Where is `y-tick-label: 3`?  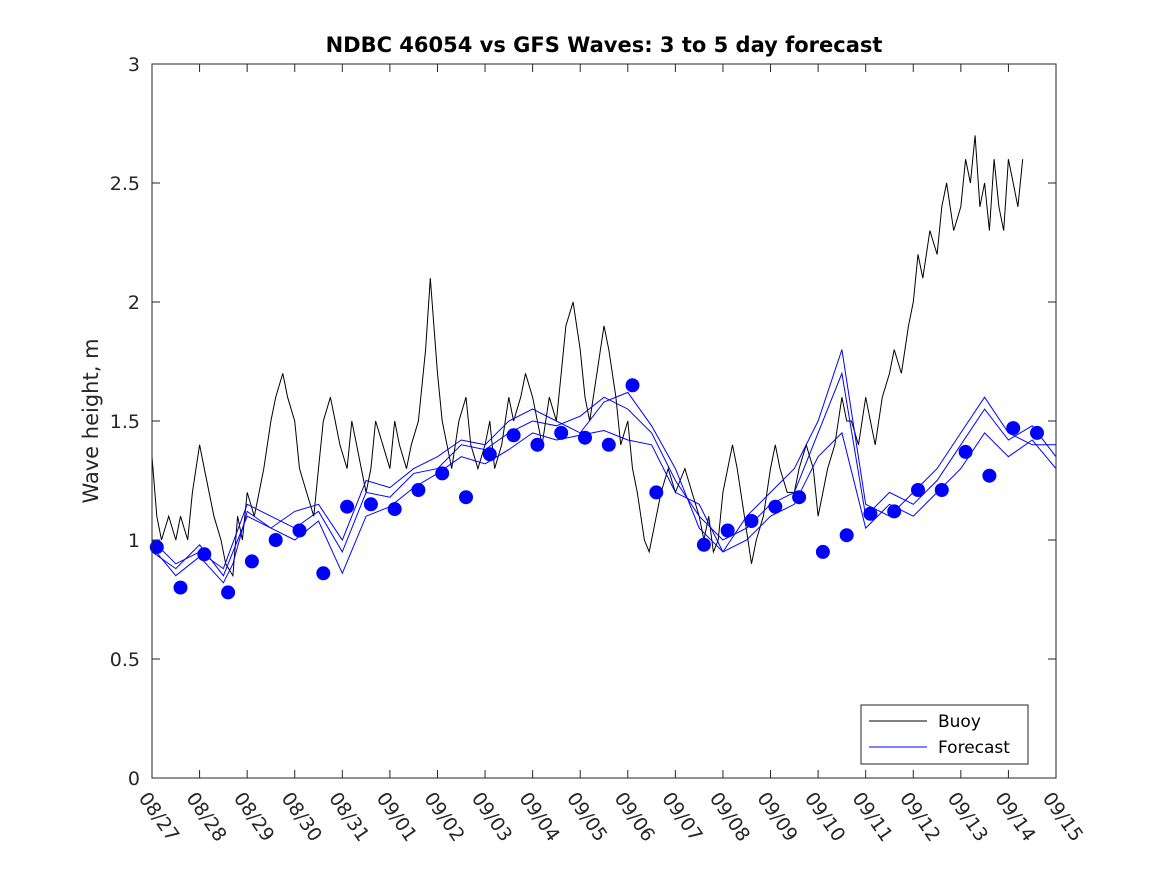
y-tick-label: 3 is located at coordinates (134, 65).